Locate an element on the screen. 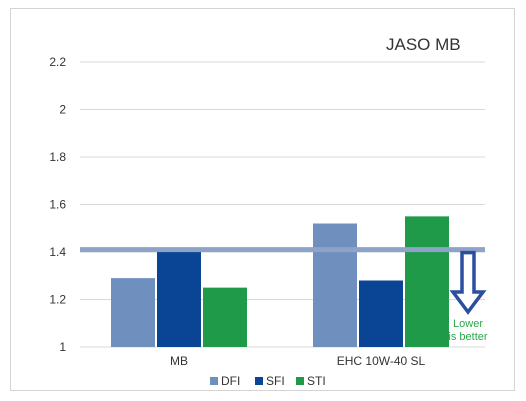  x-tick-label: EHC 10W-40 SL is located at coordinates (381, 361).